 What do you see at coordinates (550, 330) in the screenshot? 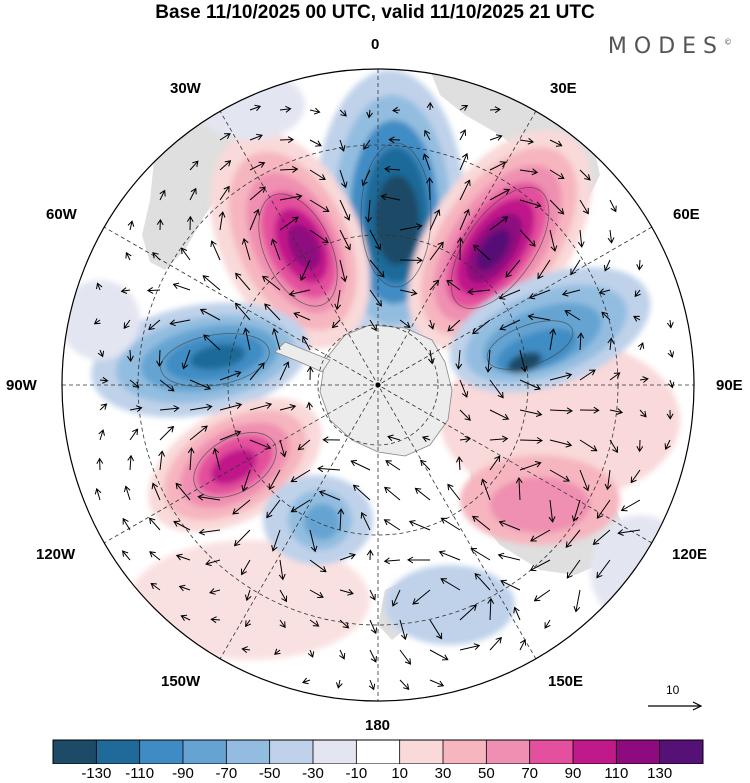
I see `low-anomaly-east` at bounding box center [550, 330].